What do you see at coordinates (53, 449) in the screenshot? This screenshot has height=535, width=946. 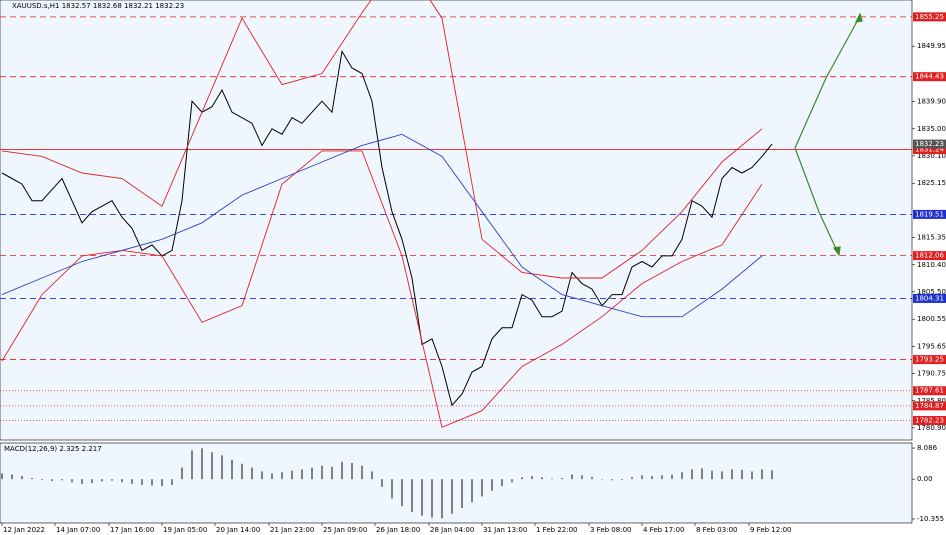 I see `macd-title: MACD(12,26,9) 2.325 2.217` at bounding box center [53, 449].